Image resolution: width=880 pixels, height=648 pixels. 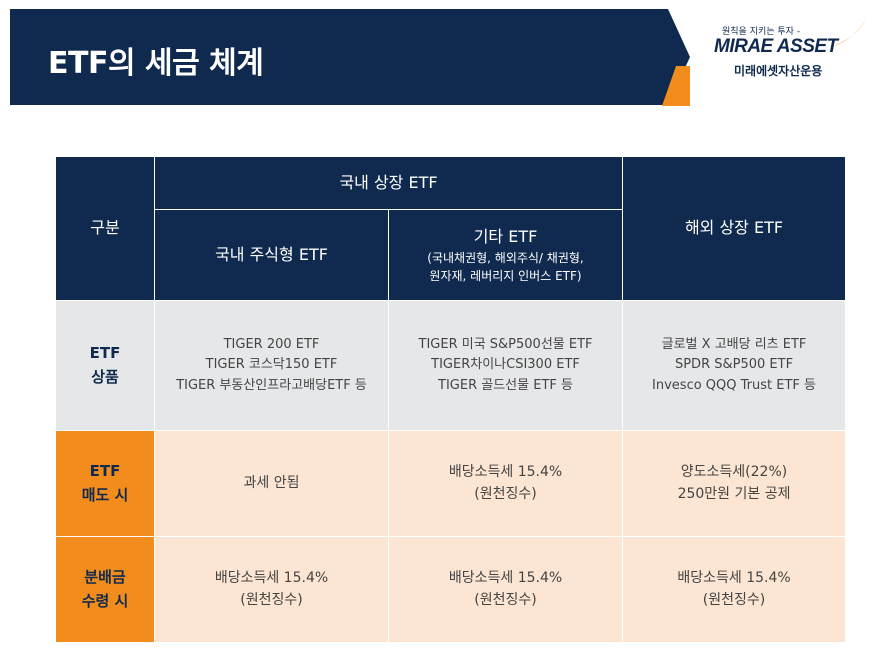 I want to click on cell-sale-overseas: 양도소득세(22%) 250만원 기본 공제, so click(x=734, y=483).